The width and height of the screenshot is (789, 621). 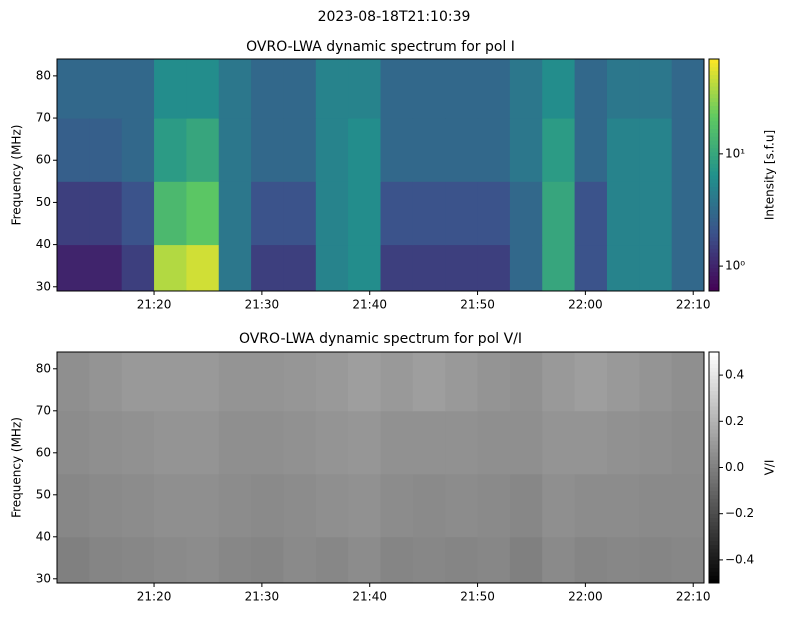 What do you see at coordinates (369, 305) in the screenshot?
I see `x-tick-label: 21:40` at bounding box center [369, 305].